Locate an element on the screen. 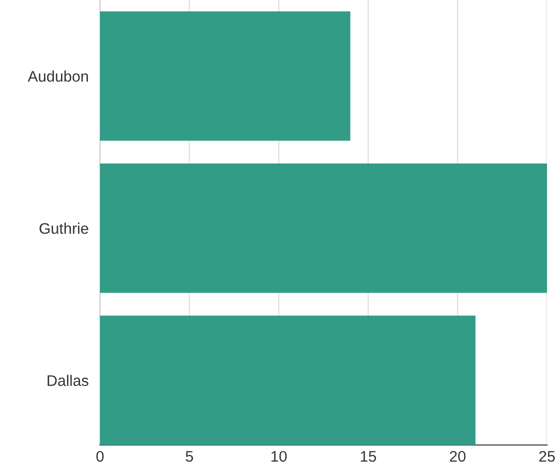  x-tick-label: 0 is located at coordinates (100, 456).